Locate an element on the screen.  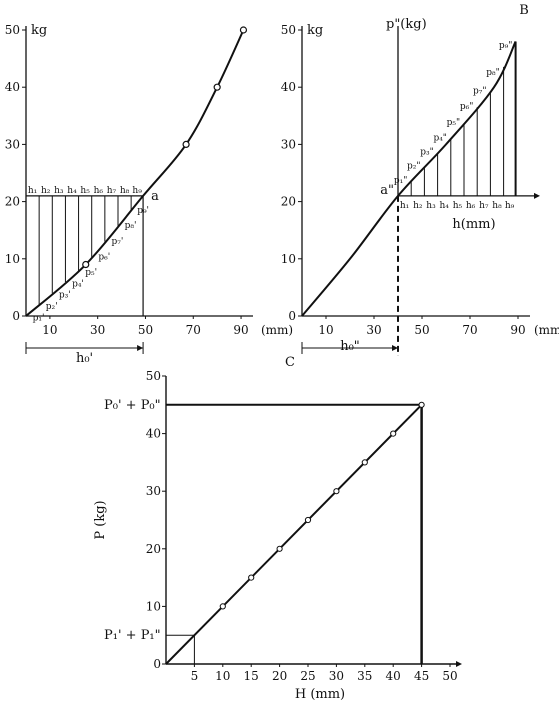
secondary-y-axis-label: p"(kg) is located at coordinates (406, 24).